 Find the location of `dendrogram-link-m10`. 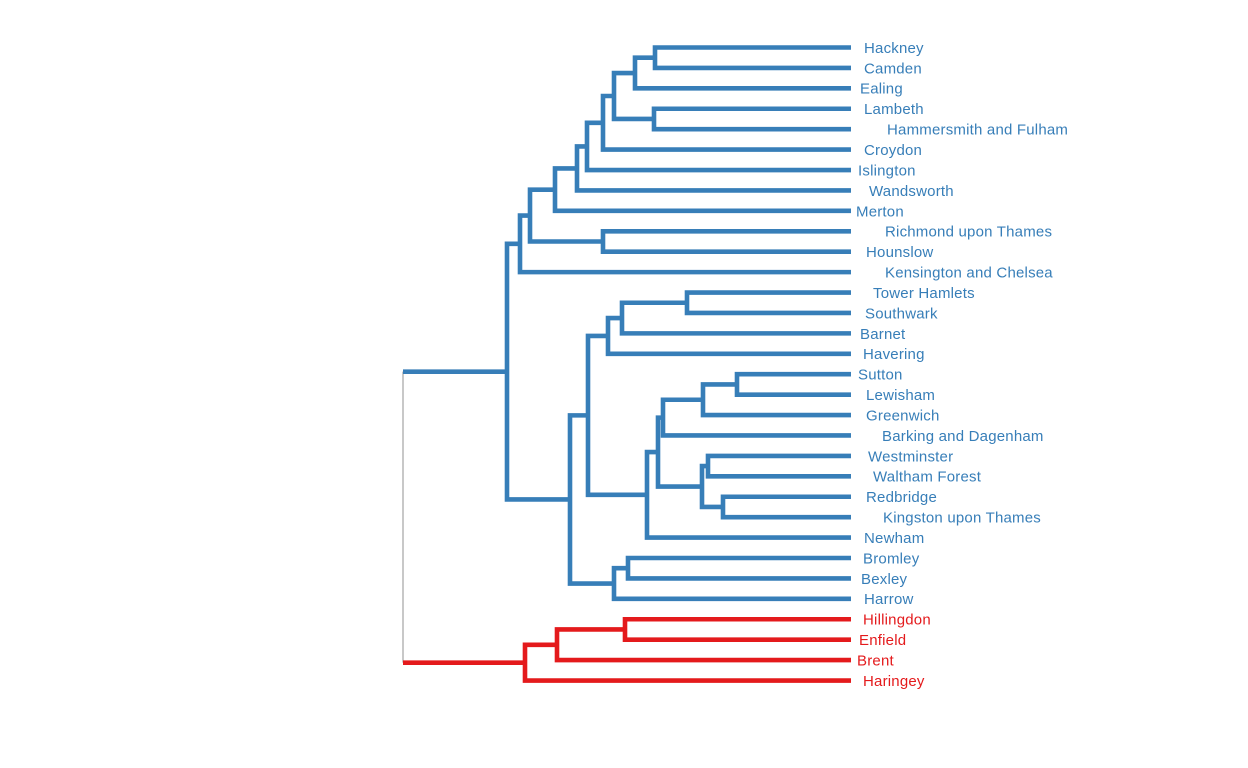

dendrogram-link-m10 is located at coordinates (565, 215).